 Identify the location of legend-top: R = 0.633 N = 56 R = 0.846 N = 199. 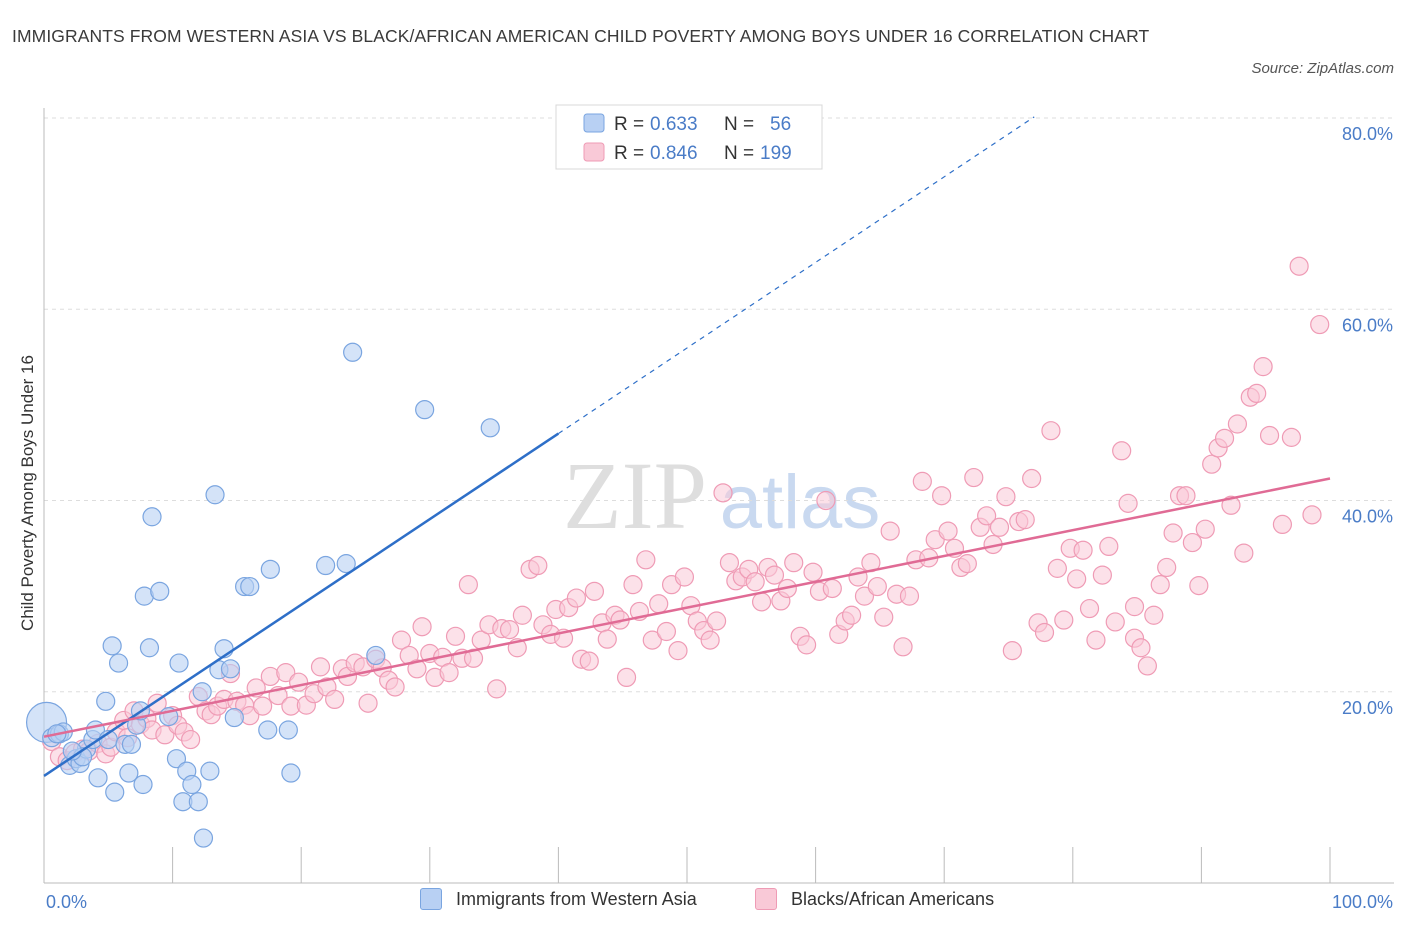
(689, 137).